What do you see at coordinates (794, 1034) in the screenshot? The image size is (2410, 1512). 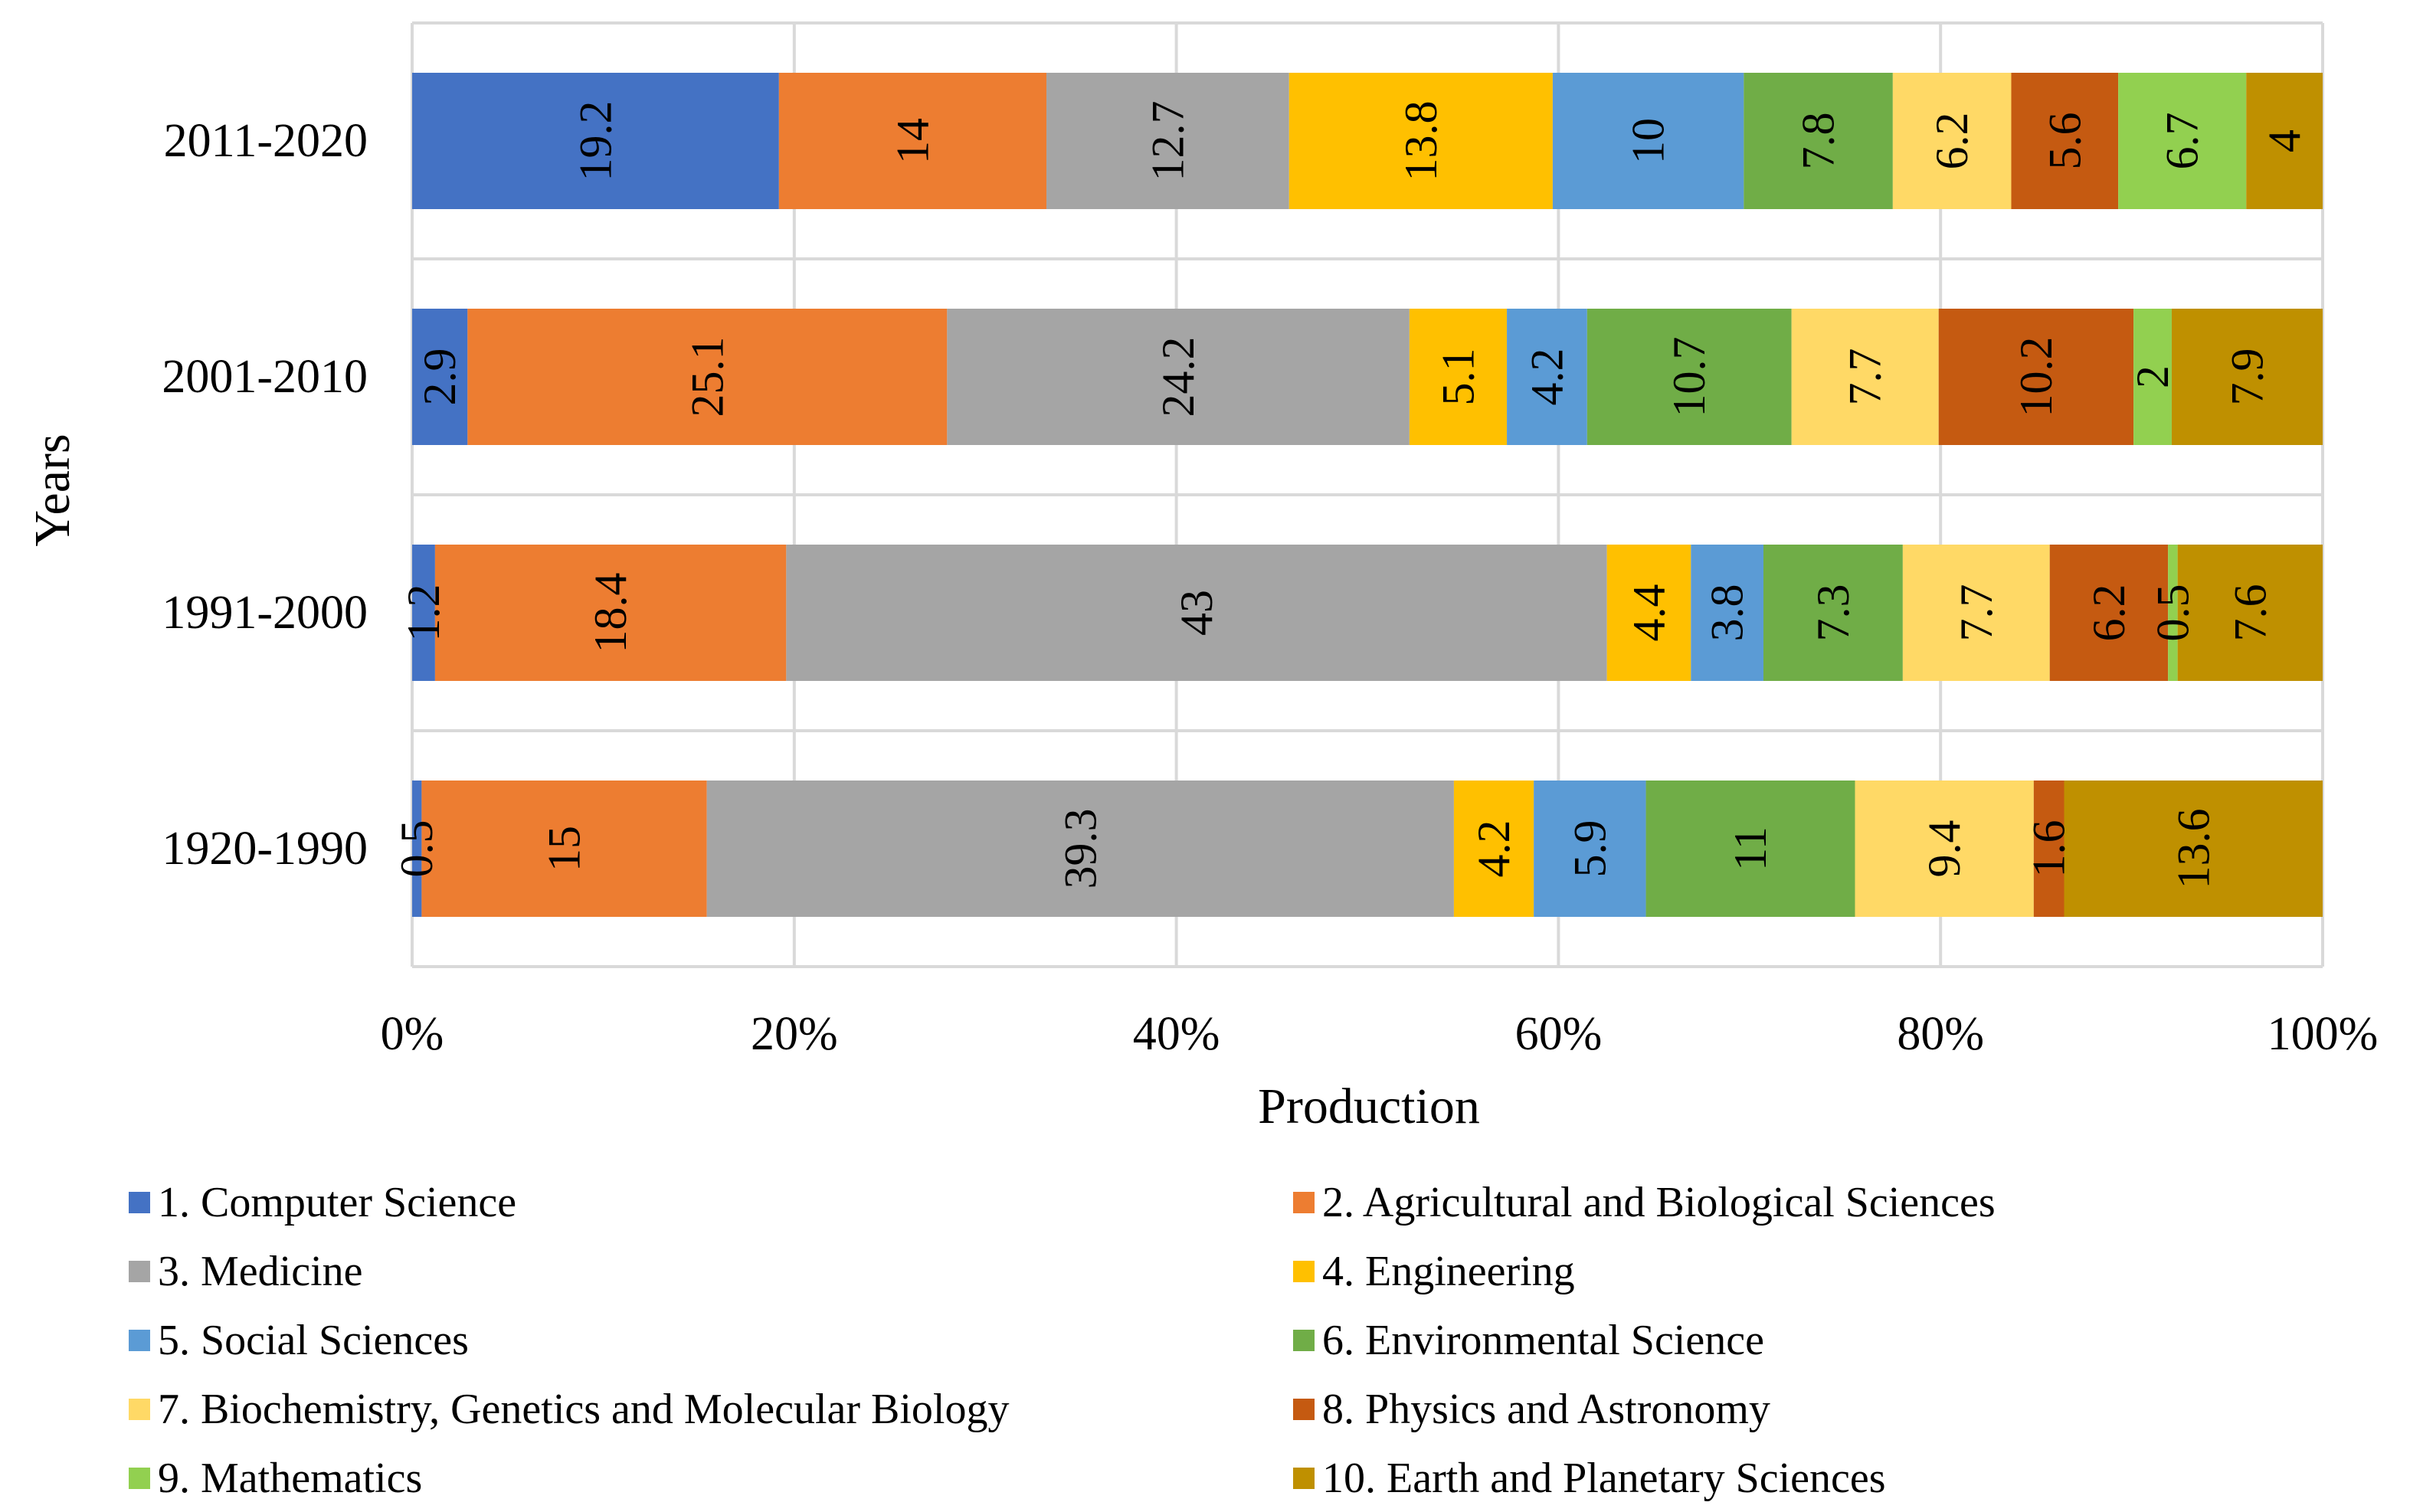 I see `x-tick-label: 20%` at bounding box center [794, 1034].